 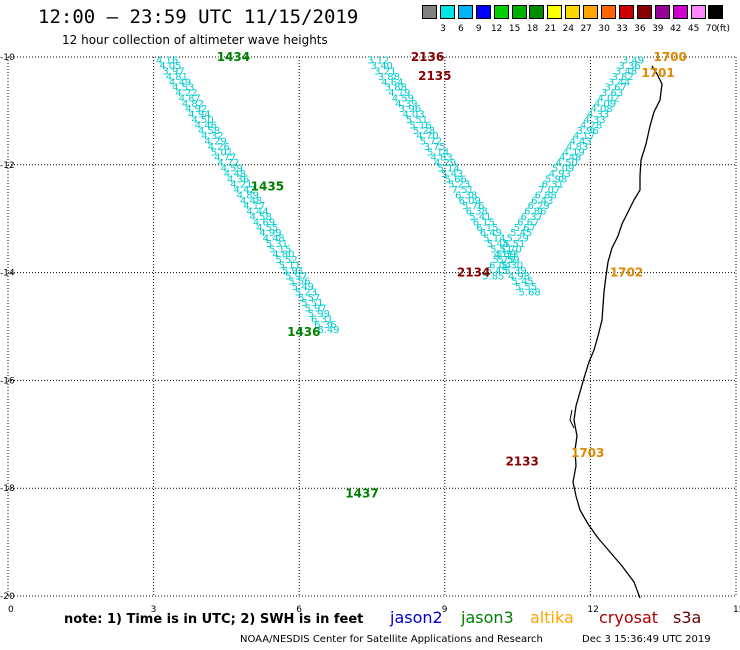 I want to click on swh-value: 6.88, so click(x=546, y=195).